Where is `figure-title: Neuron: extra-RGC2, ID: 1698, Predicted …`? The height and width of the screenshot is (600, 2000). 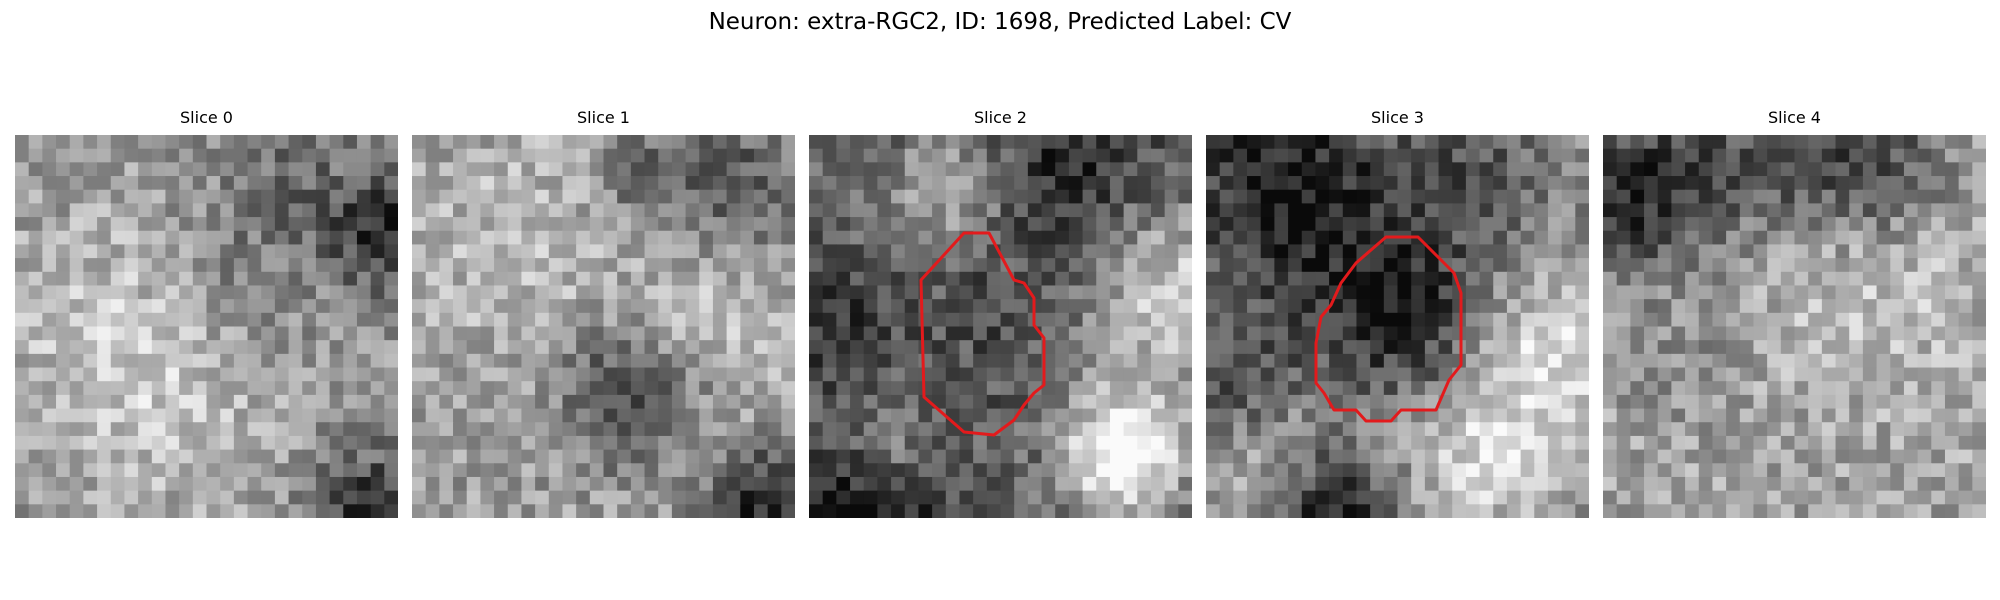 figure-title: Neuron: extra-RGC2, ID: 1698, Predicted … is located at coordinates (1000, 22).